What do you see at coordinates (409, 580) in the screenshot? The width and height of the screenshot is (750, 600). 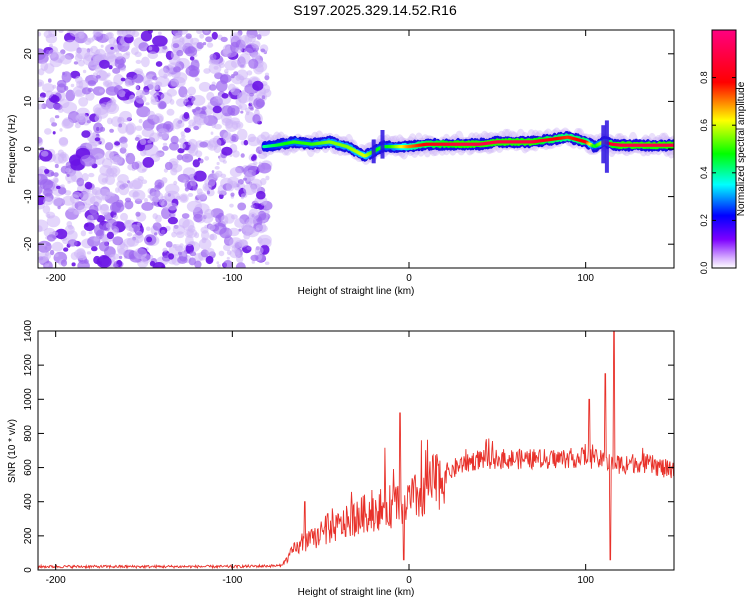 I see `x-tick-label: 0` at bounding box center [409, 580].